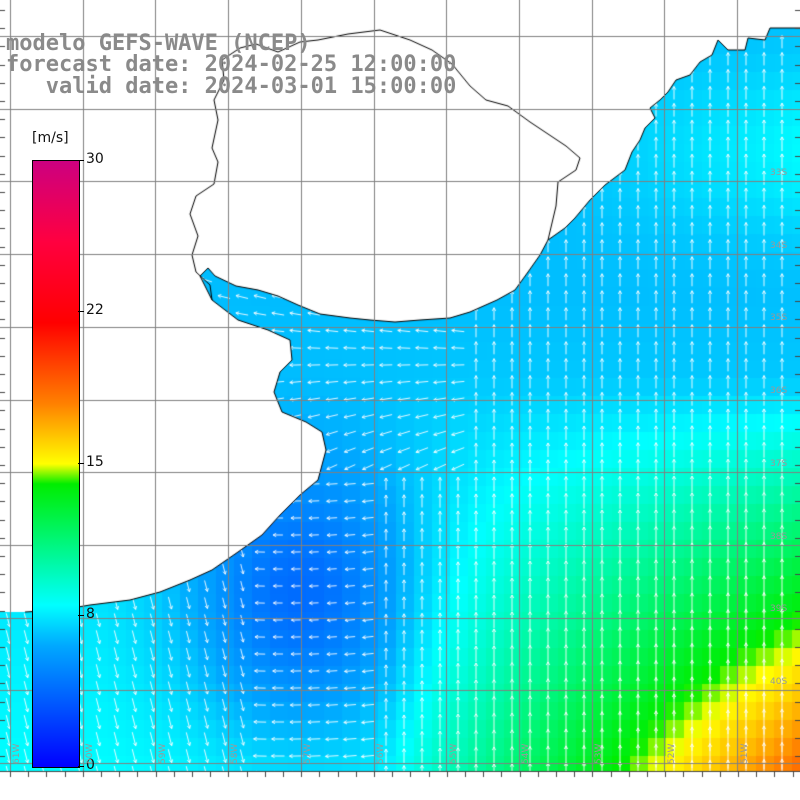 The width and height of the screenshot is (800, 800). Describe the element at coordinates (95, 310) in the screenshot. I see `colorbar-label: 22` at that location.